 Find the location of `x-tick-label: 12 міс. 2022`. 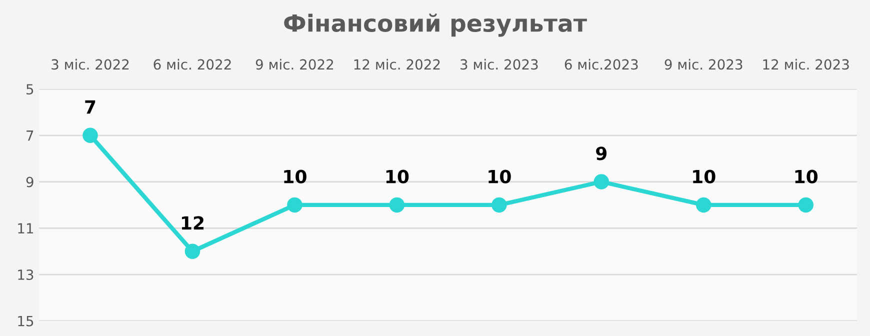

x-tick-label: 12 міс. 2022 is located at coordinates (397, 64).